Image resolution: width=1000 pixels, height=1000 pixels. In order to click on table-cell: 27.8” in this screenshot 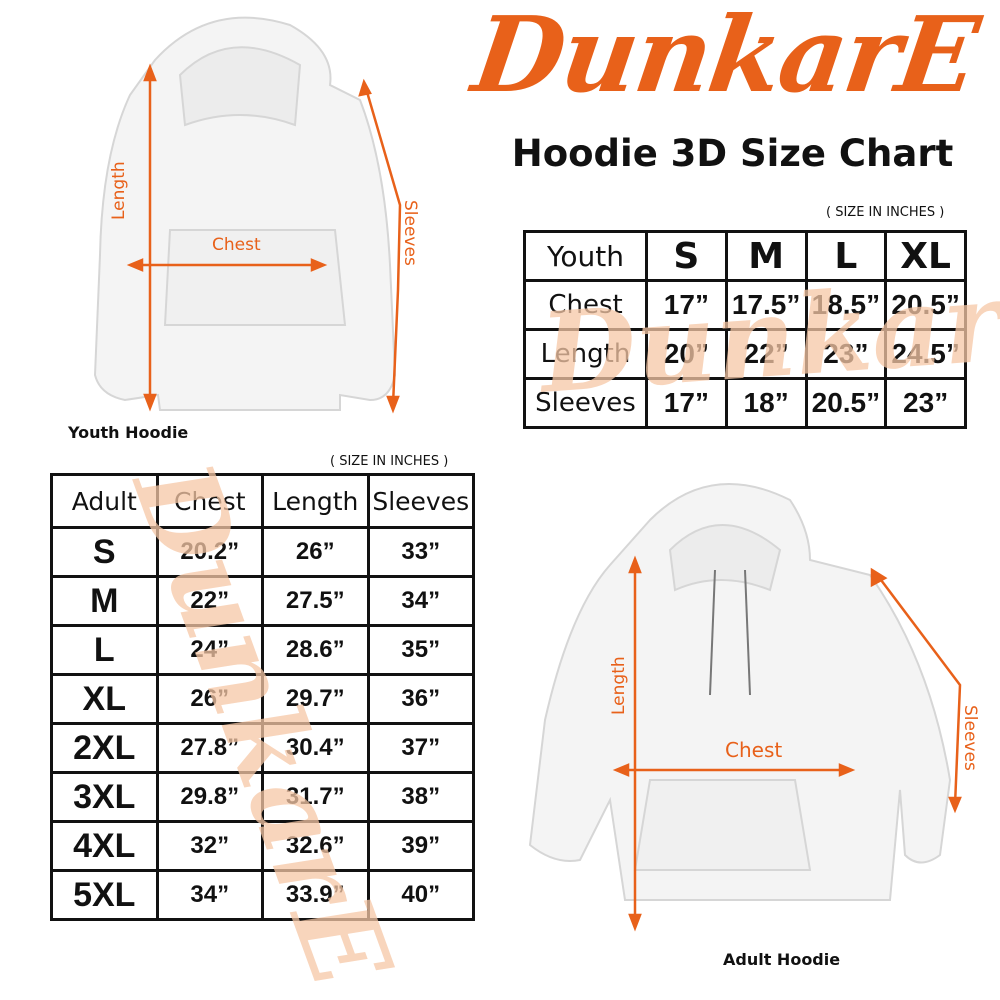, I will do `click(209, 748)`.